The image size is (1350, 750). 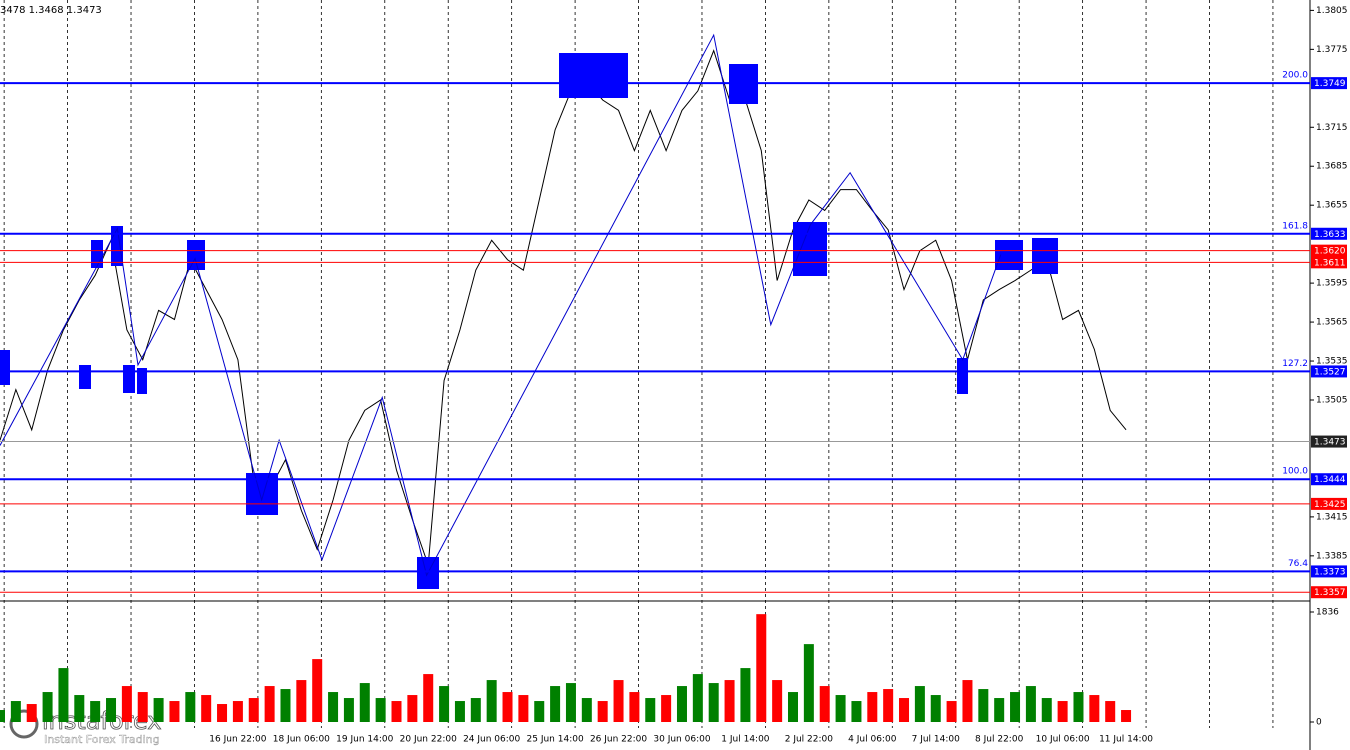 I want to click on level-label: 1.3373, so click(x=1330, y=572).